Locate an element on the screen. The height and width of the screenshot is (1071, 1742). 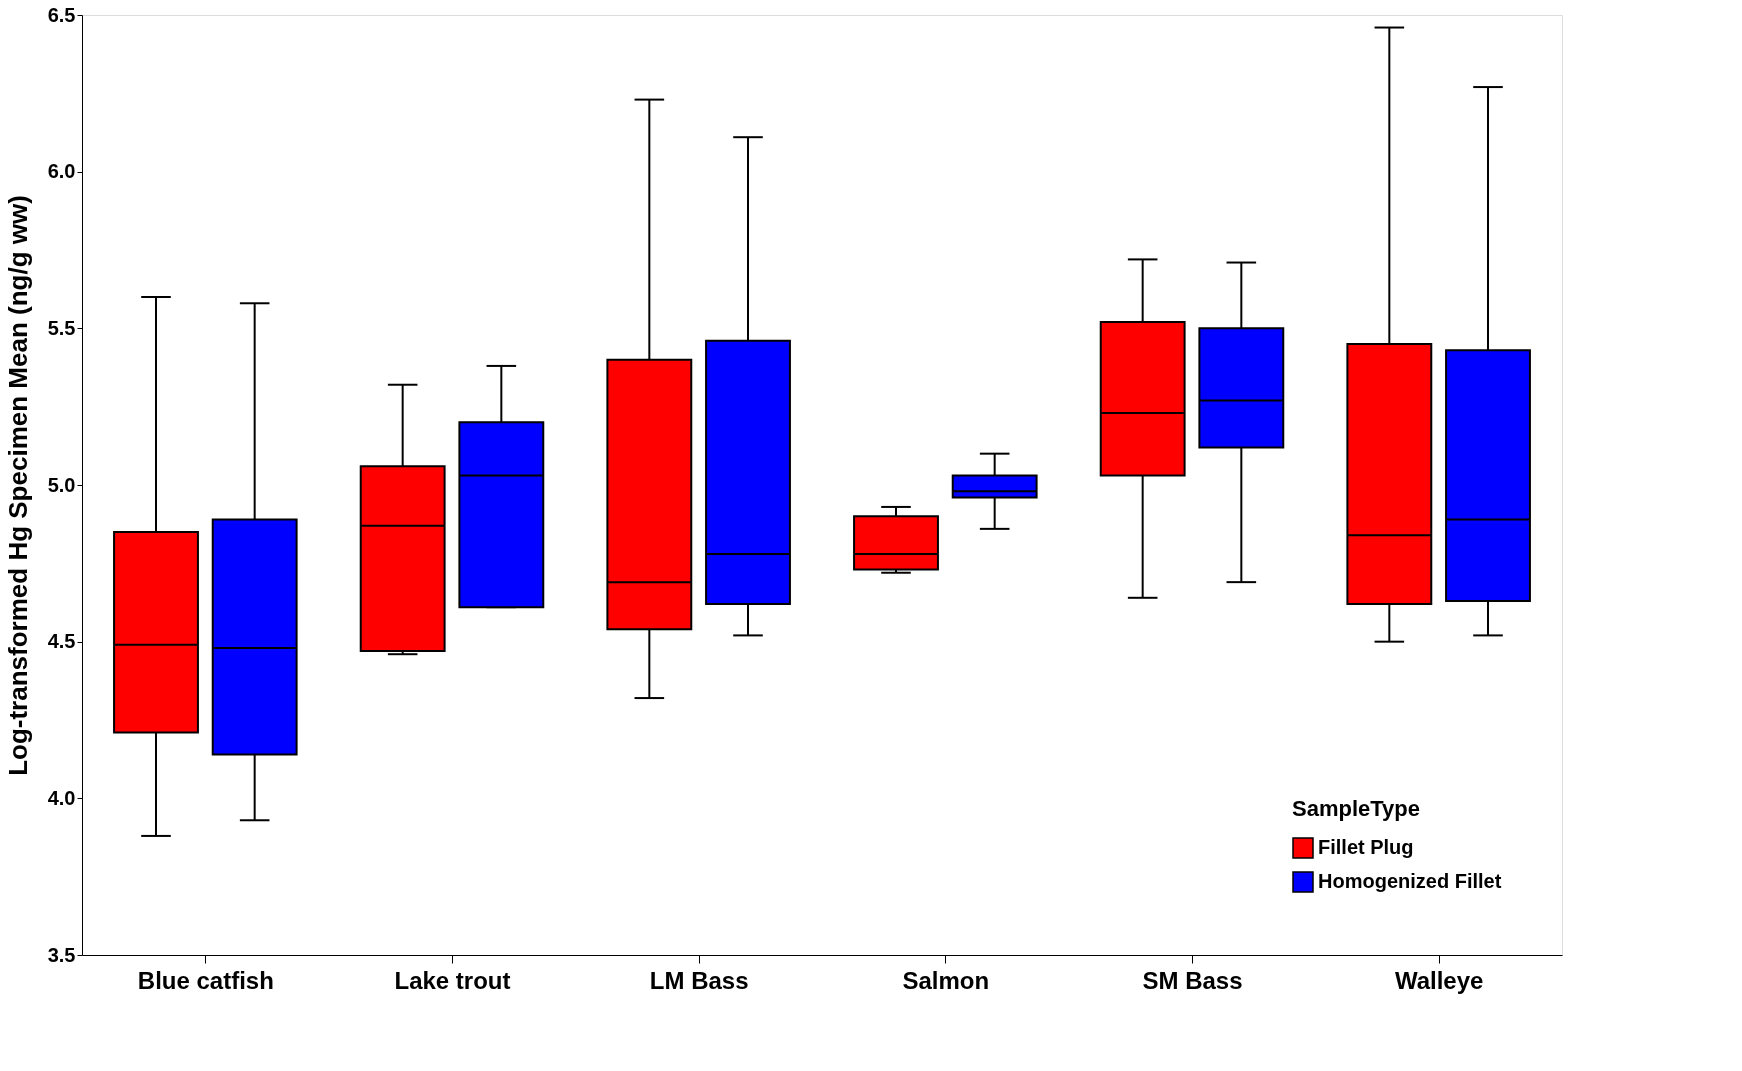
legend-label: Fillet Plug is located at coordinates (1366, 847).